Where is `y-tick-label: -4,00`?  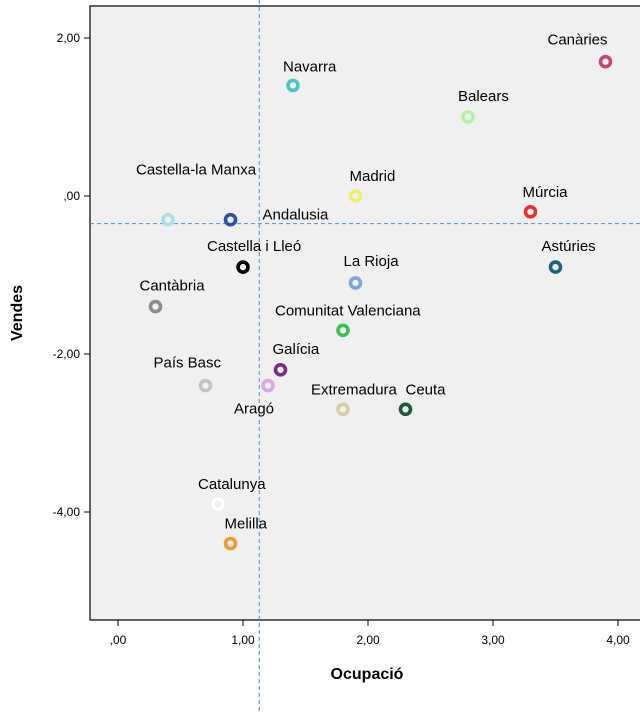 y-tick-label: -4,00 is located at coordinates (67, 512).